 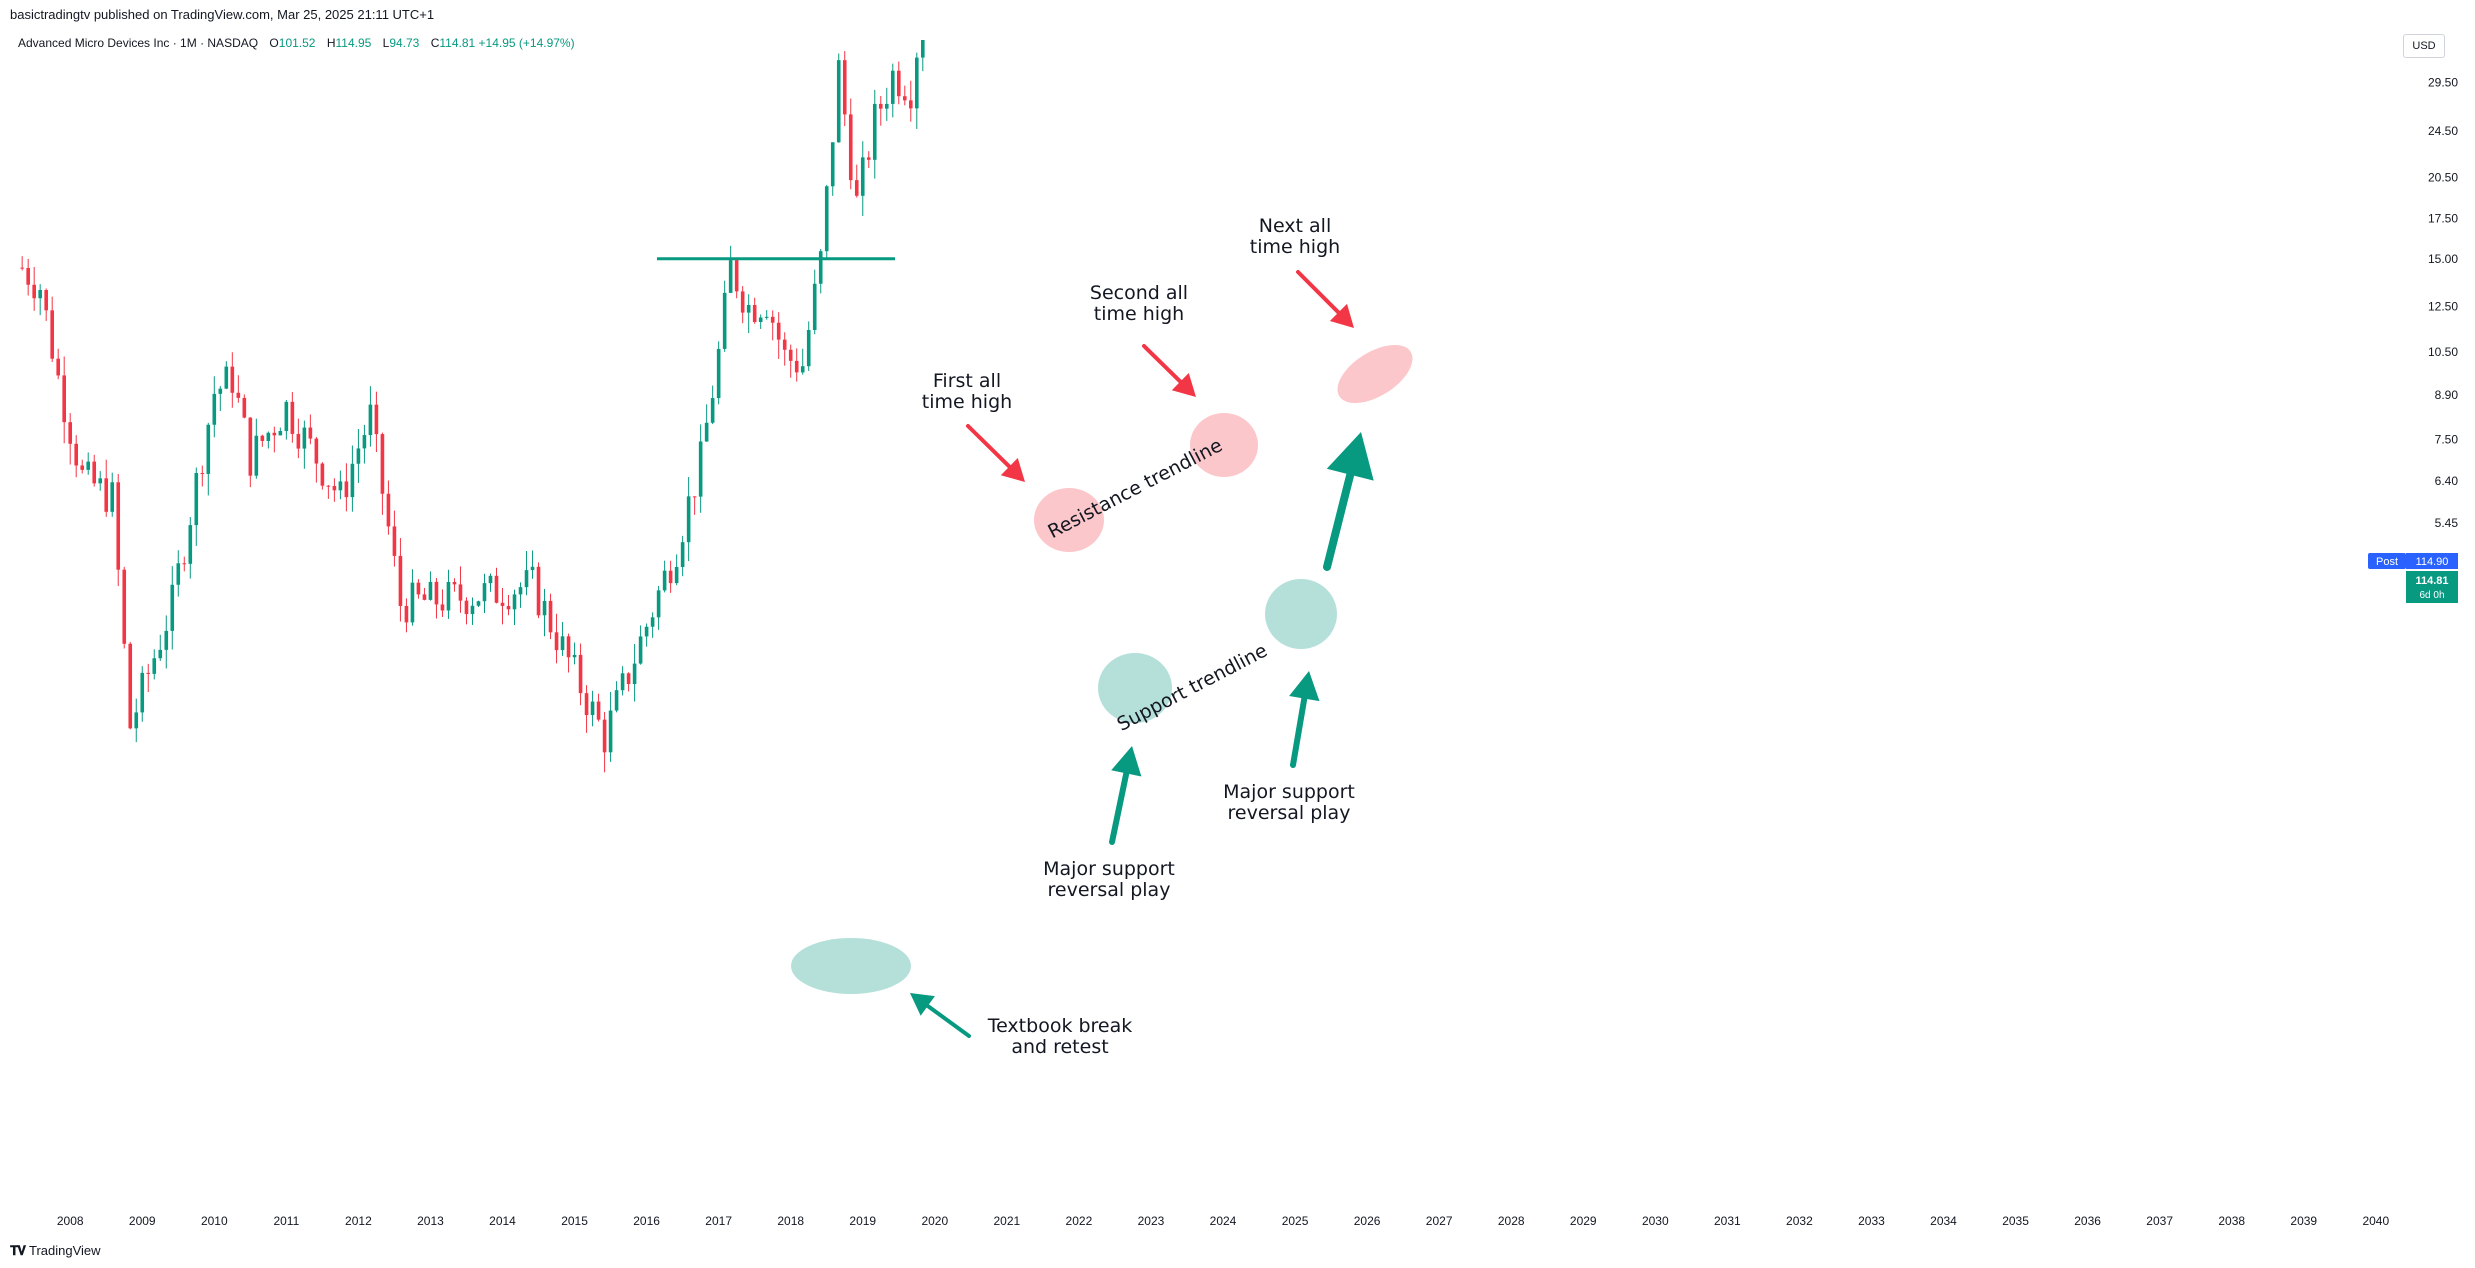 What do you see at coordinates (1289, 792) in the screenshot?
I see `major-support-label-2-line: Major support` at bounding box center [1289, 792].